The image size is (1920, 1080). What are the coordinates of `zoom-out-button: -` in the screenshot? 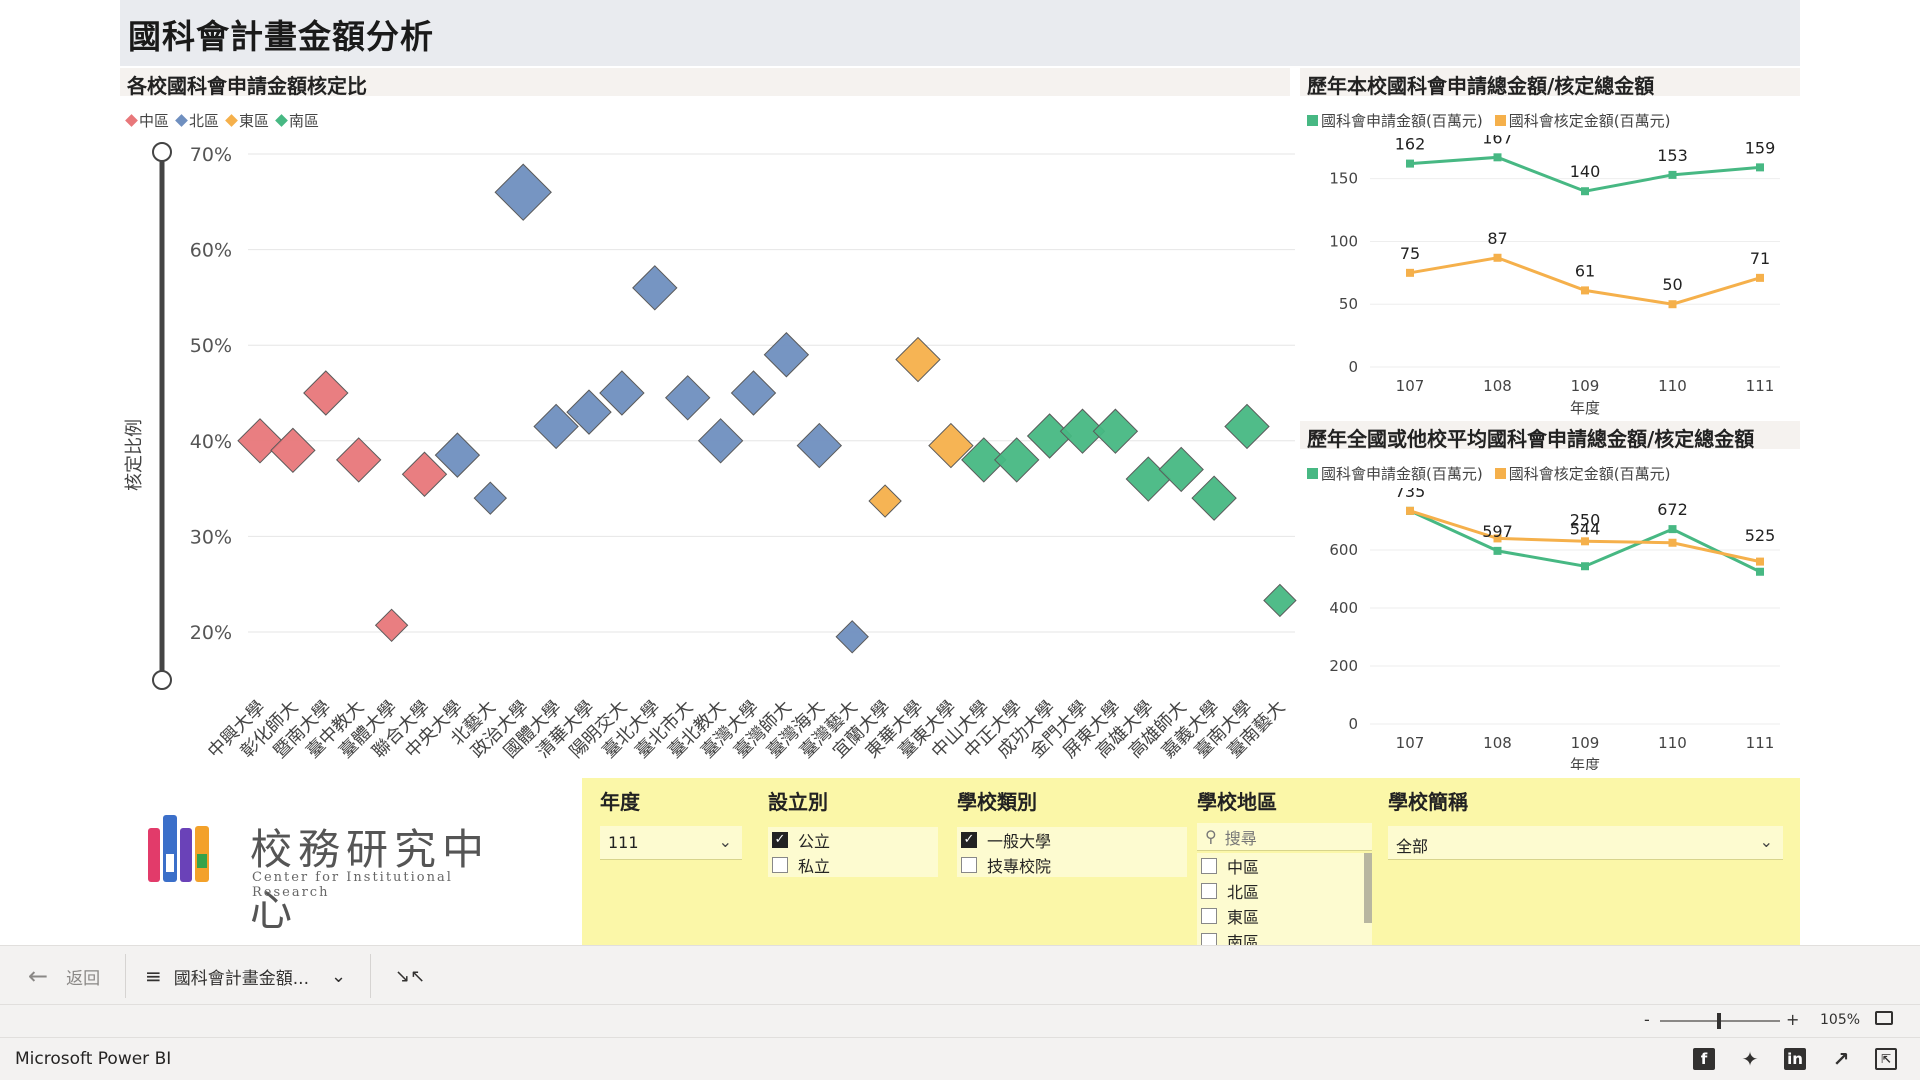 It's located at (1647, 1019).